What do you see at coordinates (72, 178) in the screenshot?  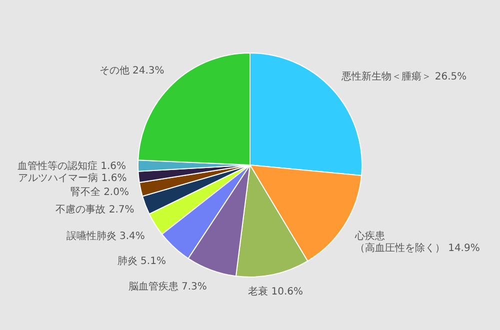 I see `slice-label: アルツハイマー病 1.6%` at bounding box center [72, 178].